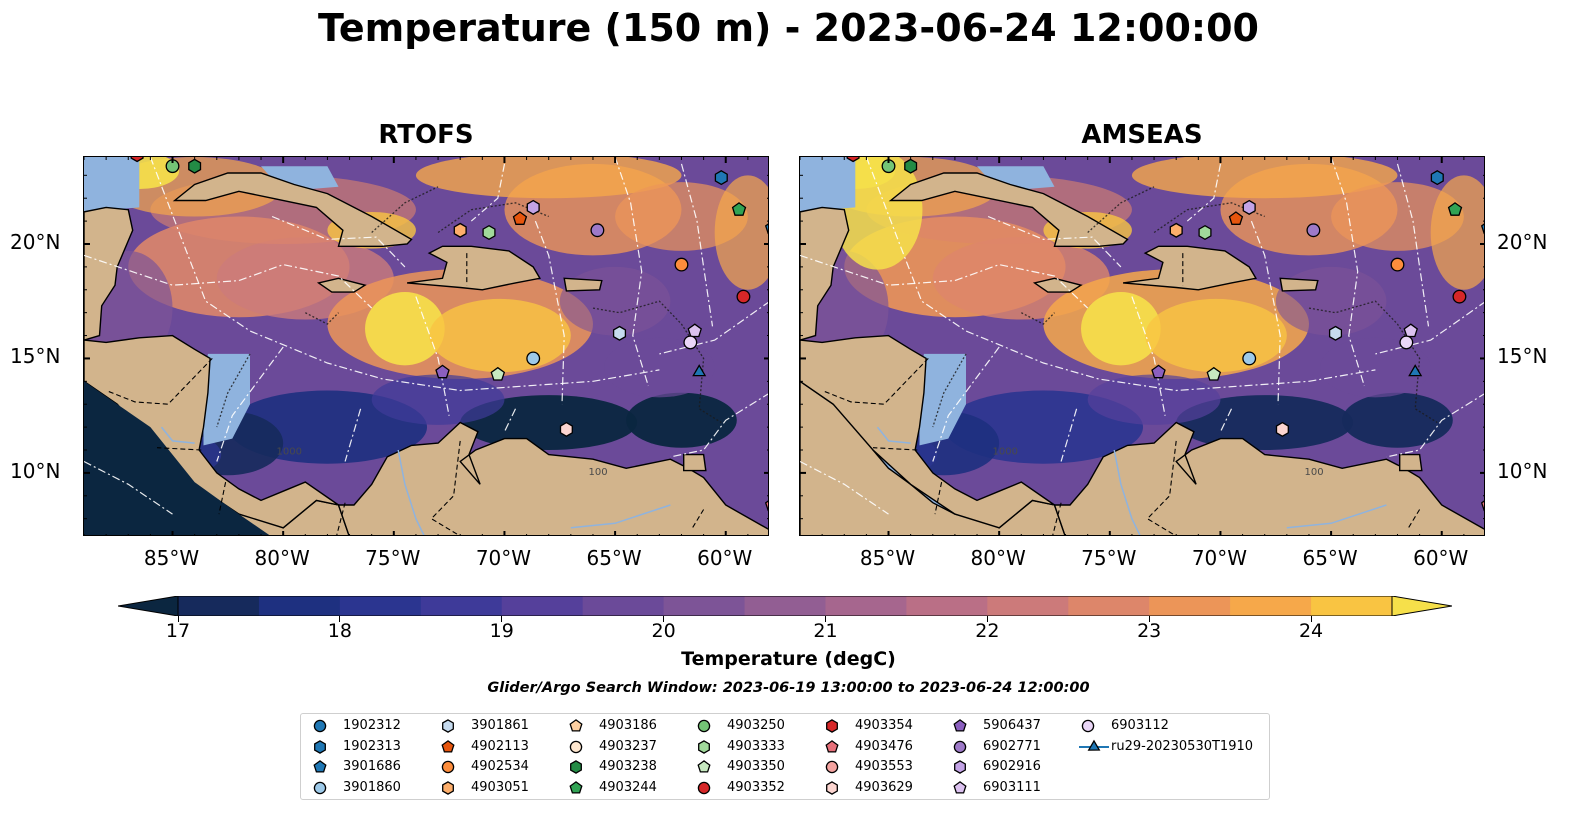 The width and height of the screenshot is (1577, 827). What do you see at coordinates (825, 631) in the screenshot?
I see `colorbar-tick-label: 21` at bounding box center [825, 631].